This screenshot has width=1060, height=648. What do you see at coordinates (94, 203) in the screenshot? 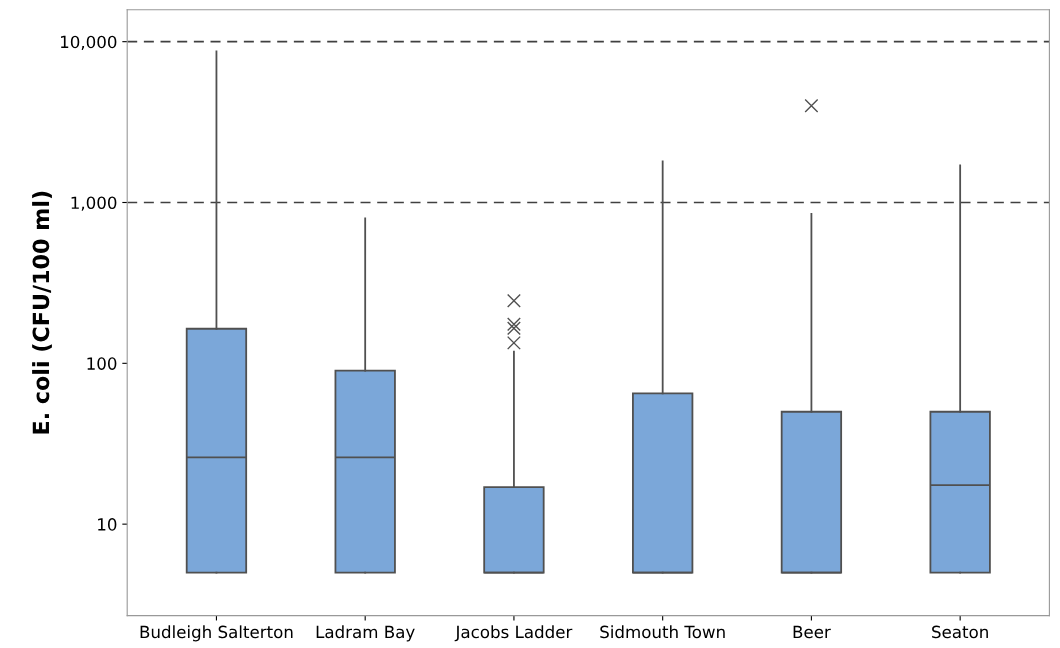
I see `y-tick-label: 1,000` at bounding box center [94, 203].